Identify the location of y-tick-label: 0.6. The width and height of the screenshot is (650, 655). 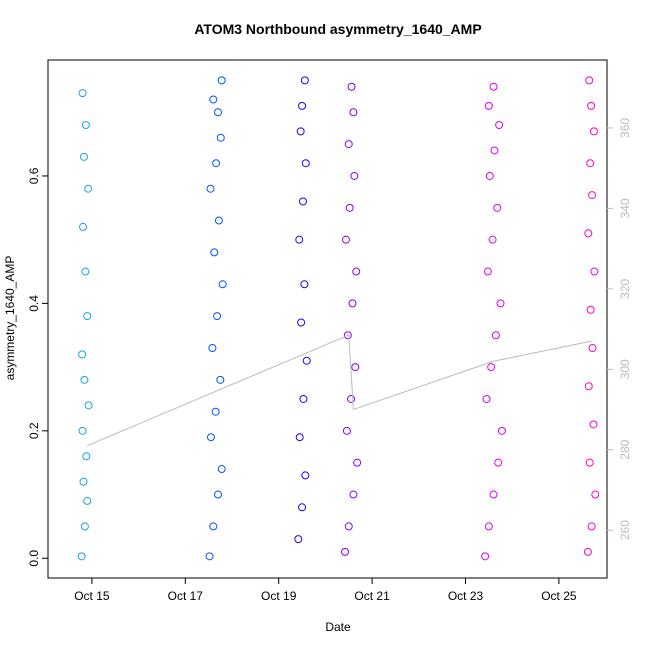
(34, 175).